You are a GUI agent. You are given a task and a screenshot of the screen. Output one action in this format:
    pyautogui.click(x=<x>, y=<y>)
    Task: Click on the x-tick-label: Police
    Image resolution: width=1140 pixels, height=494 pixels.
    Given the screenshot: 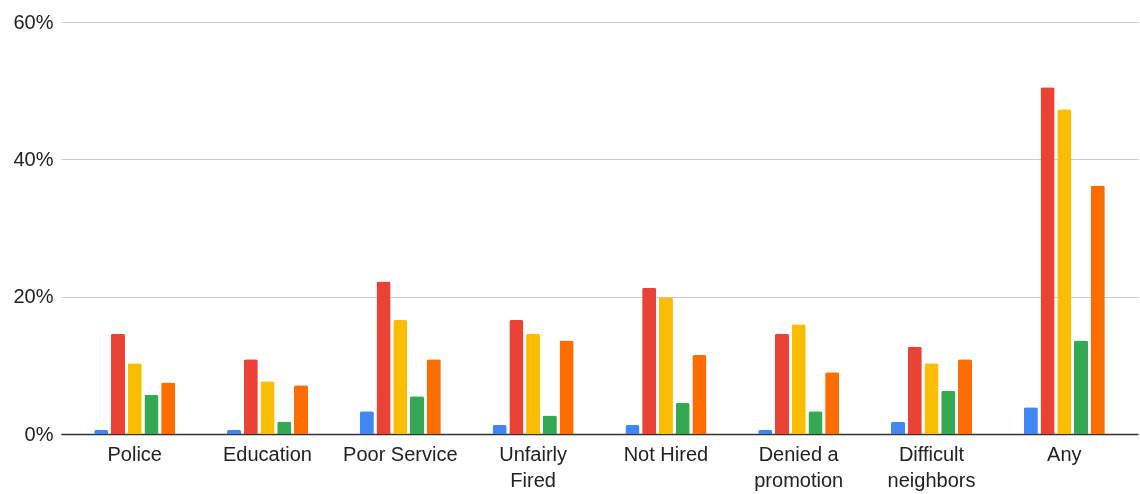 What is the action you would take?
    pyautogui.click(x=134, y=453)
    